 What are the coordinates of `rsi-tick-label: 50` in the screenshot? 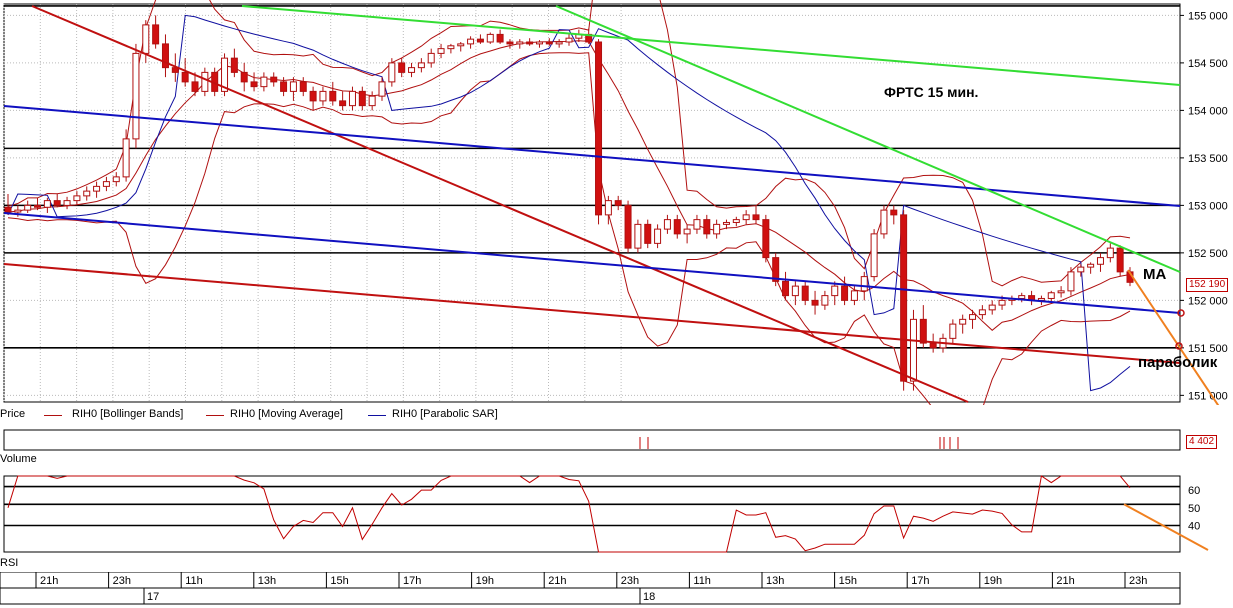 It's located at (1194, 509).